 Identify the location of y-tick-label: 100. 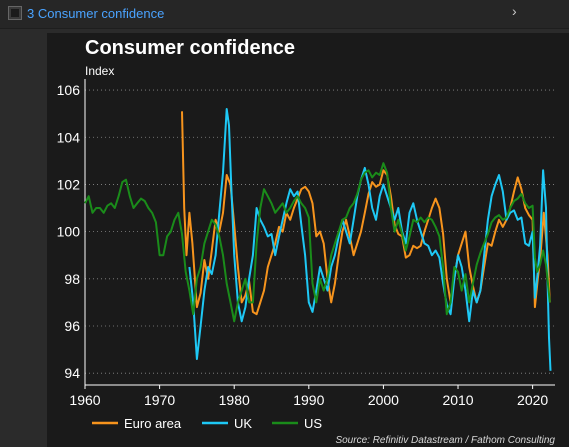
(69, 232).